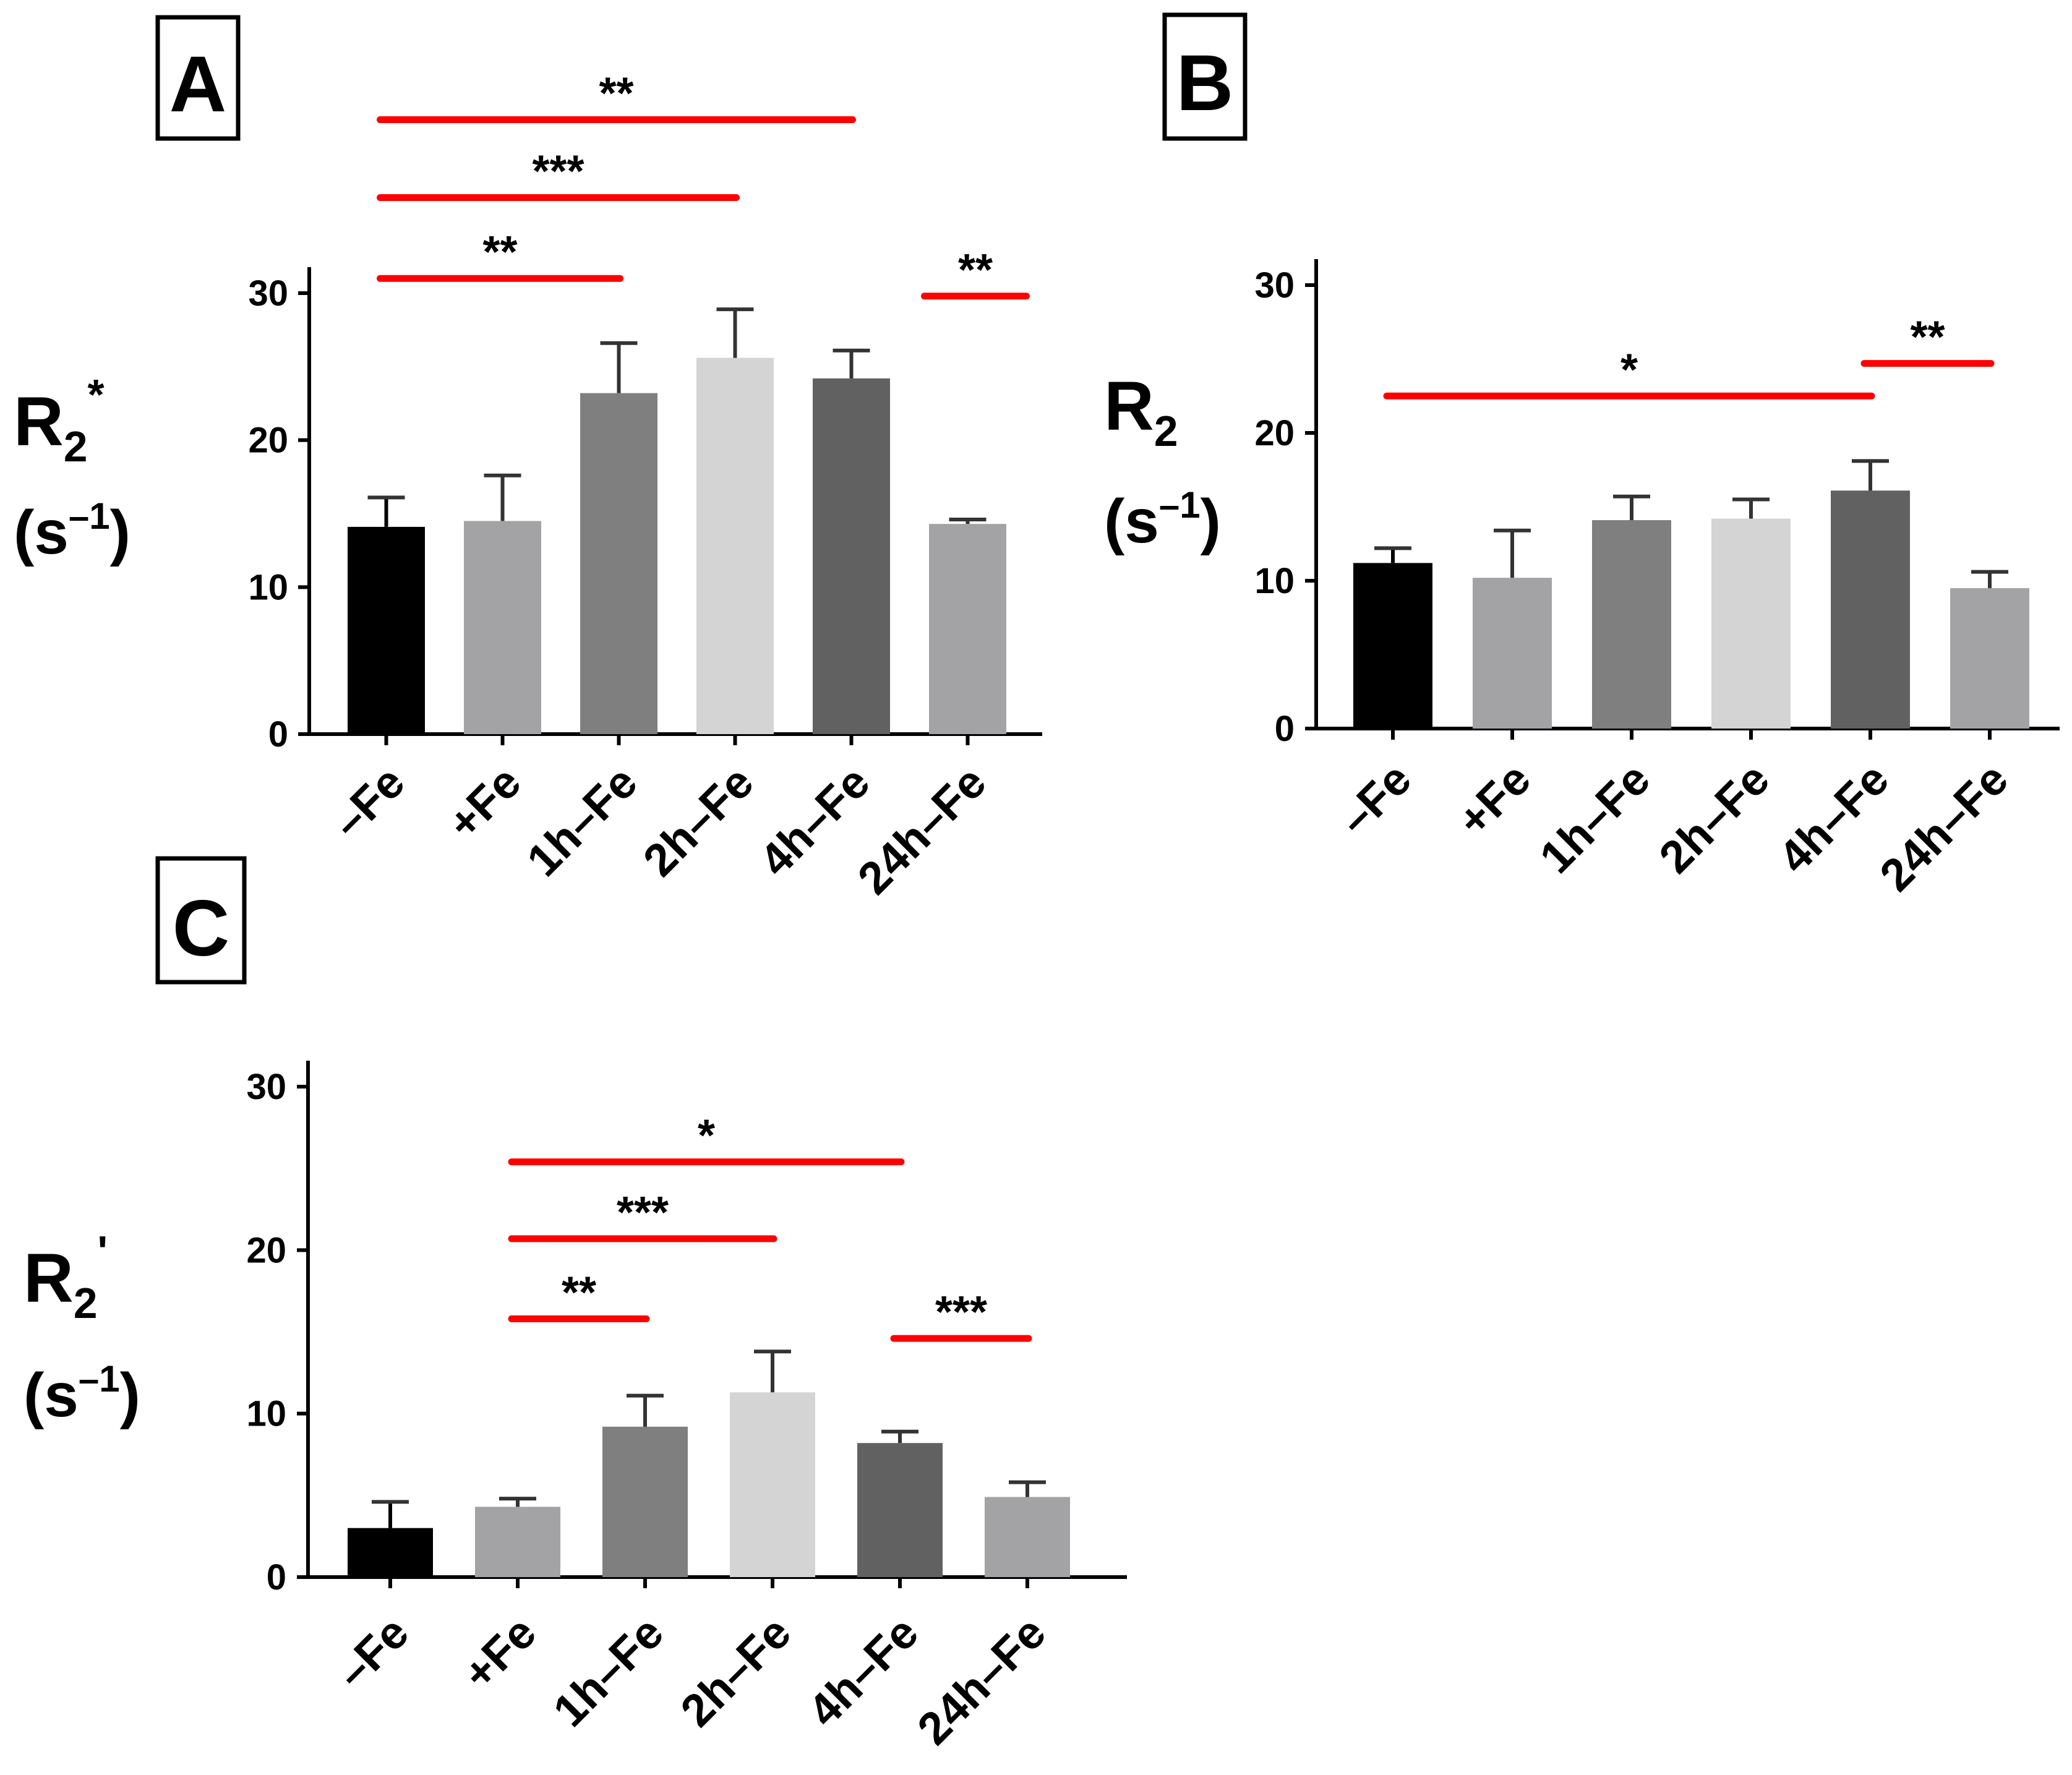 The width and height of the screenshot is (2072, 1775). What do you see at coordinates (197, 84) in the screenshot?
I see `panel-label: A` at bounding box center [197, 84].